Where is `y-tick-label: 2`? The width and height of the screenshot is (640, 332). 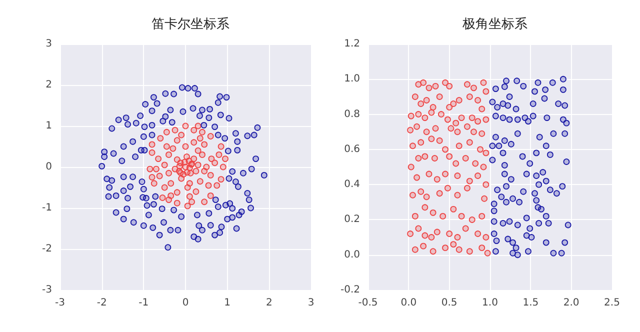
y-tick-label: 2 is located at coordinates (49, 85).